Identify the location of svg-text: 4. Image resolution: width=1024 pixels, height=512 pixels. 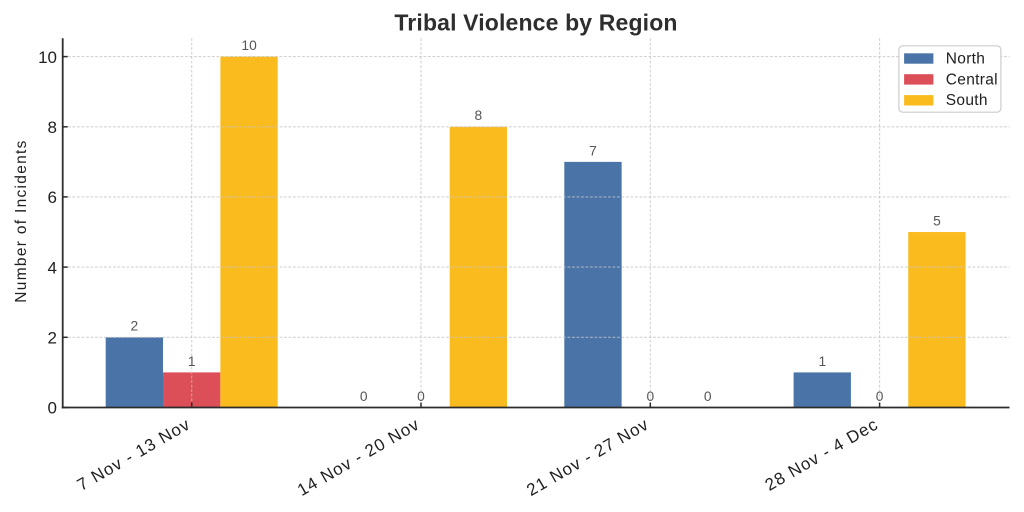
(52, 267).